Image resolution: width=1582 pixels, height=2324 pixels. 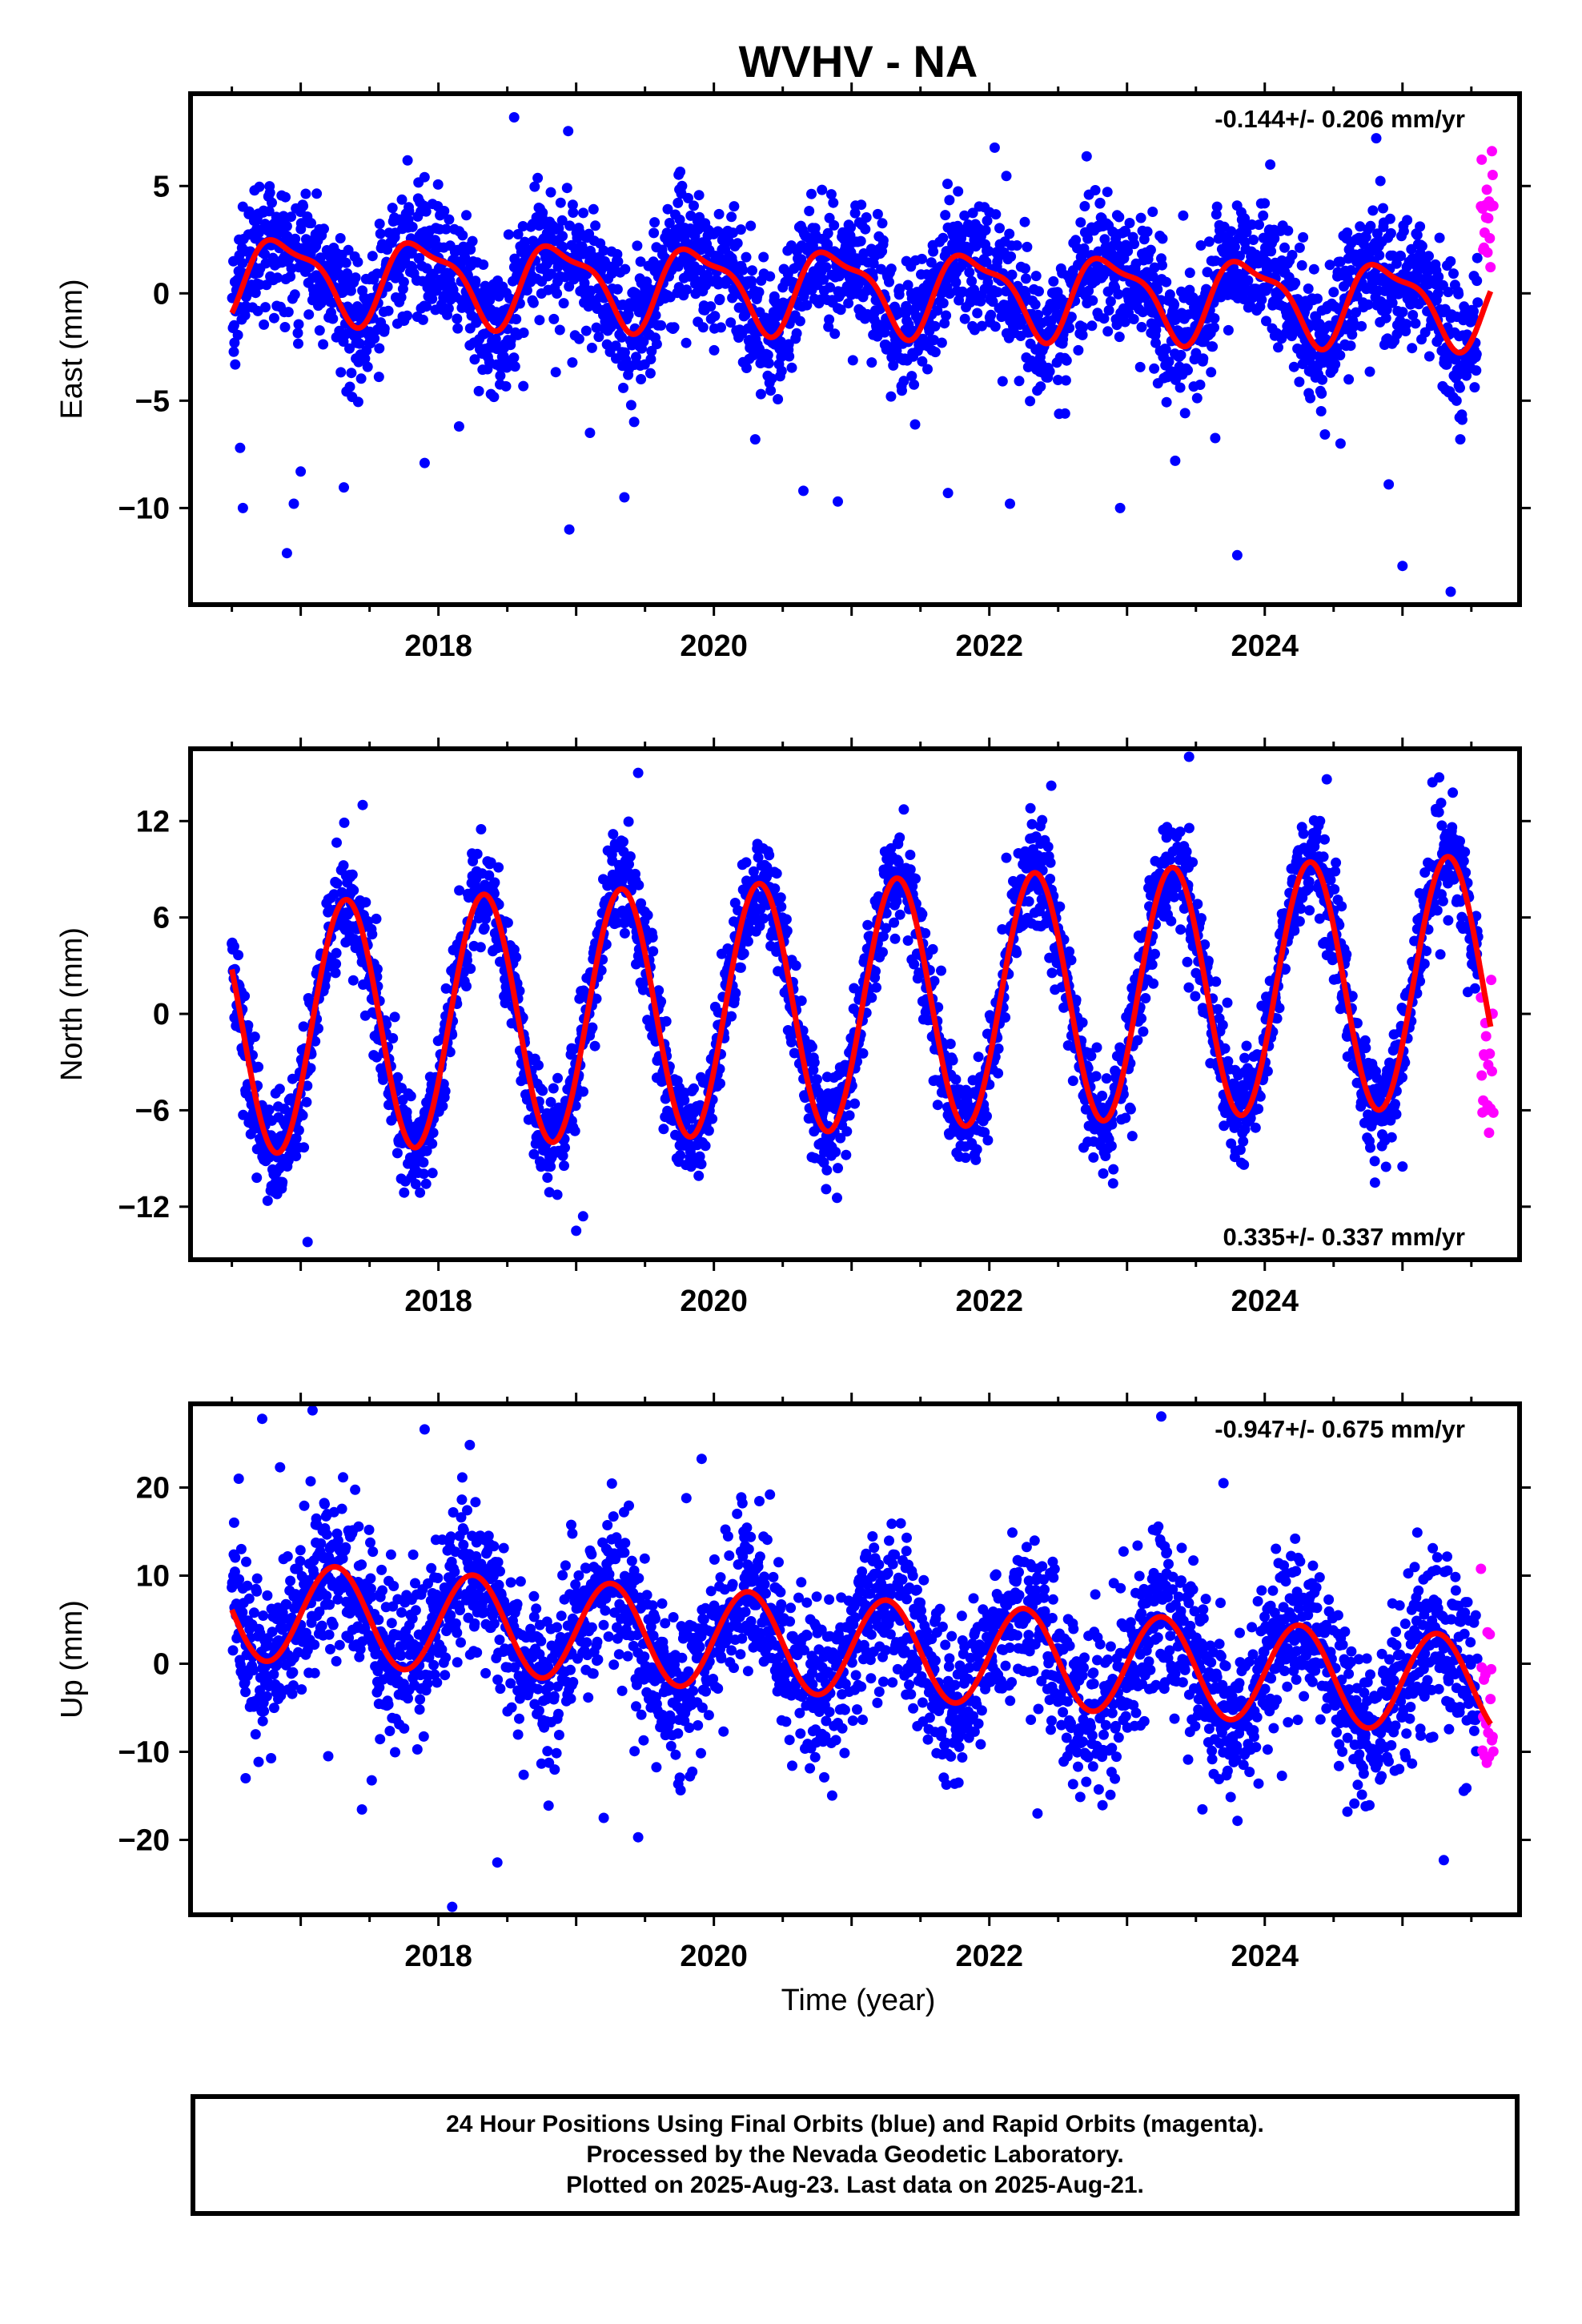 I want to click on east-rapid-points, so click(x=1488, y=209).